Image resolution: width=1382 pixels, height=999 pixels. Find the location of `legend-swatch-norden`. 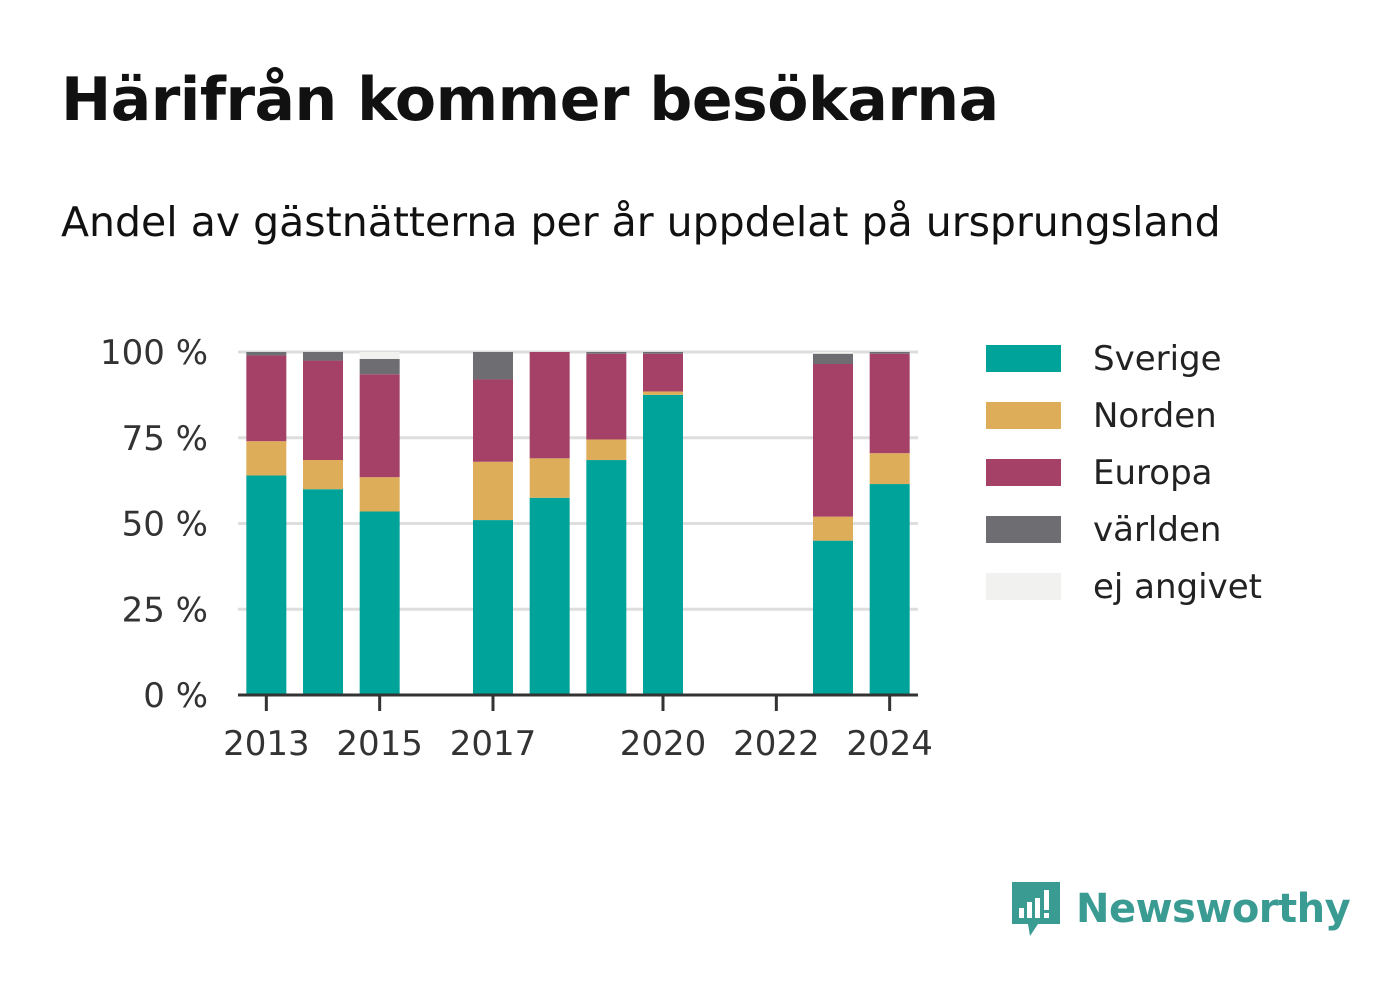

legend-swatch-norden is located at coordinates (1023, 415).